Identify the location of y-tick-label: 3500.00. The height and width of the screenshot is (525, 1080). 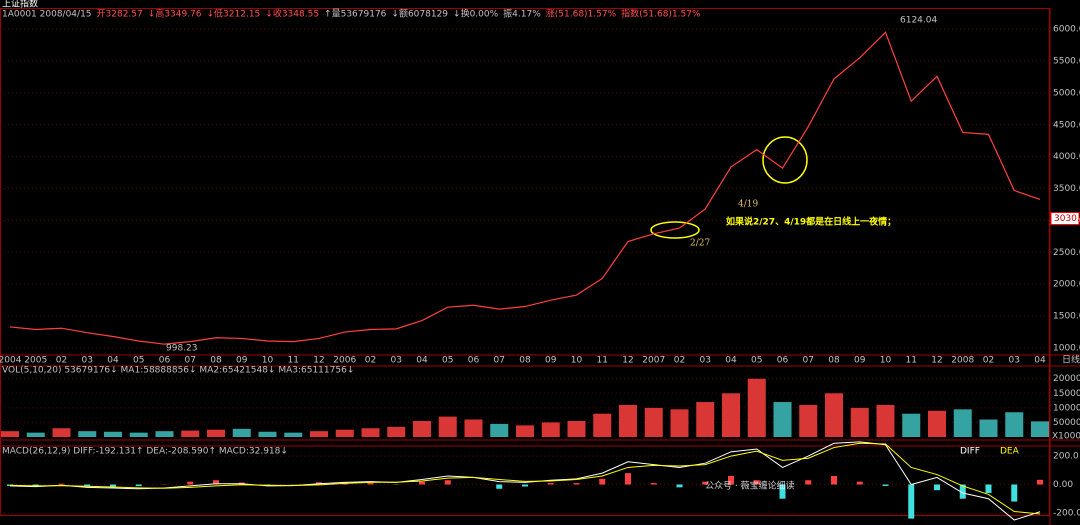
(1066, 189).